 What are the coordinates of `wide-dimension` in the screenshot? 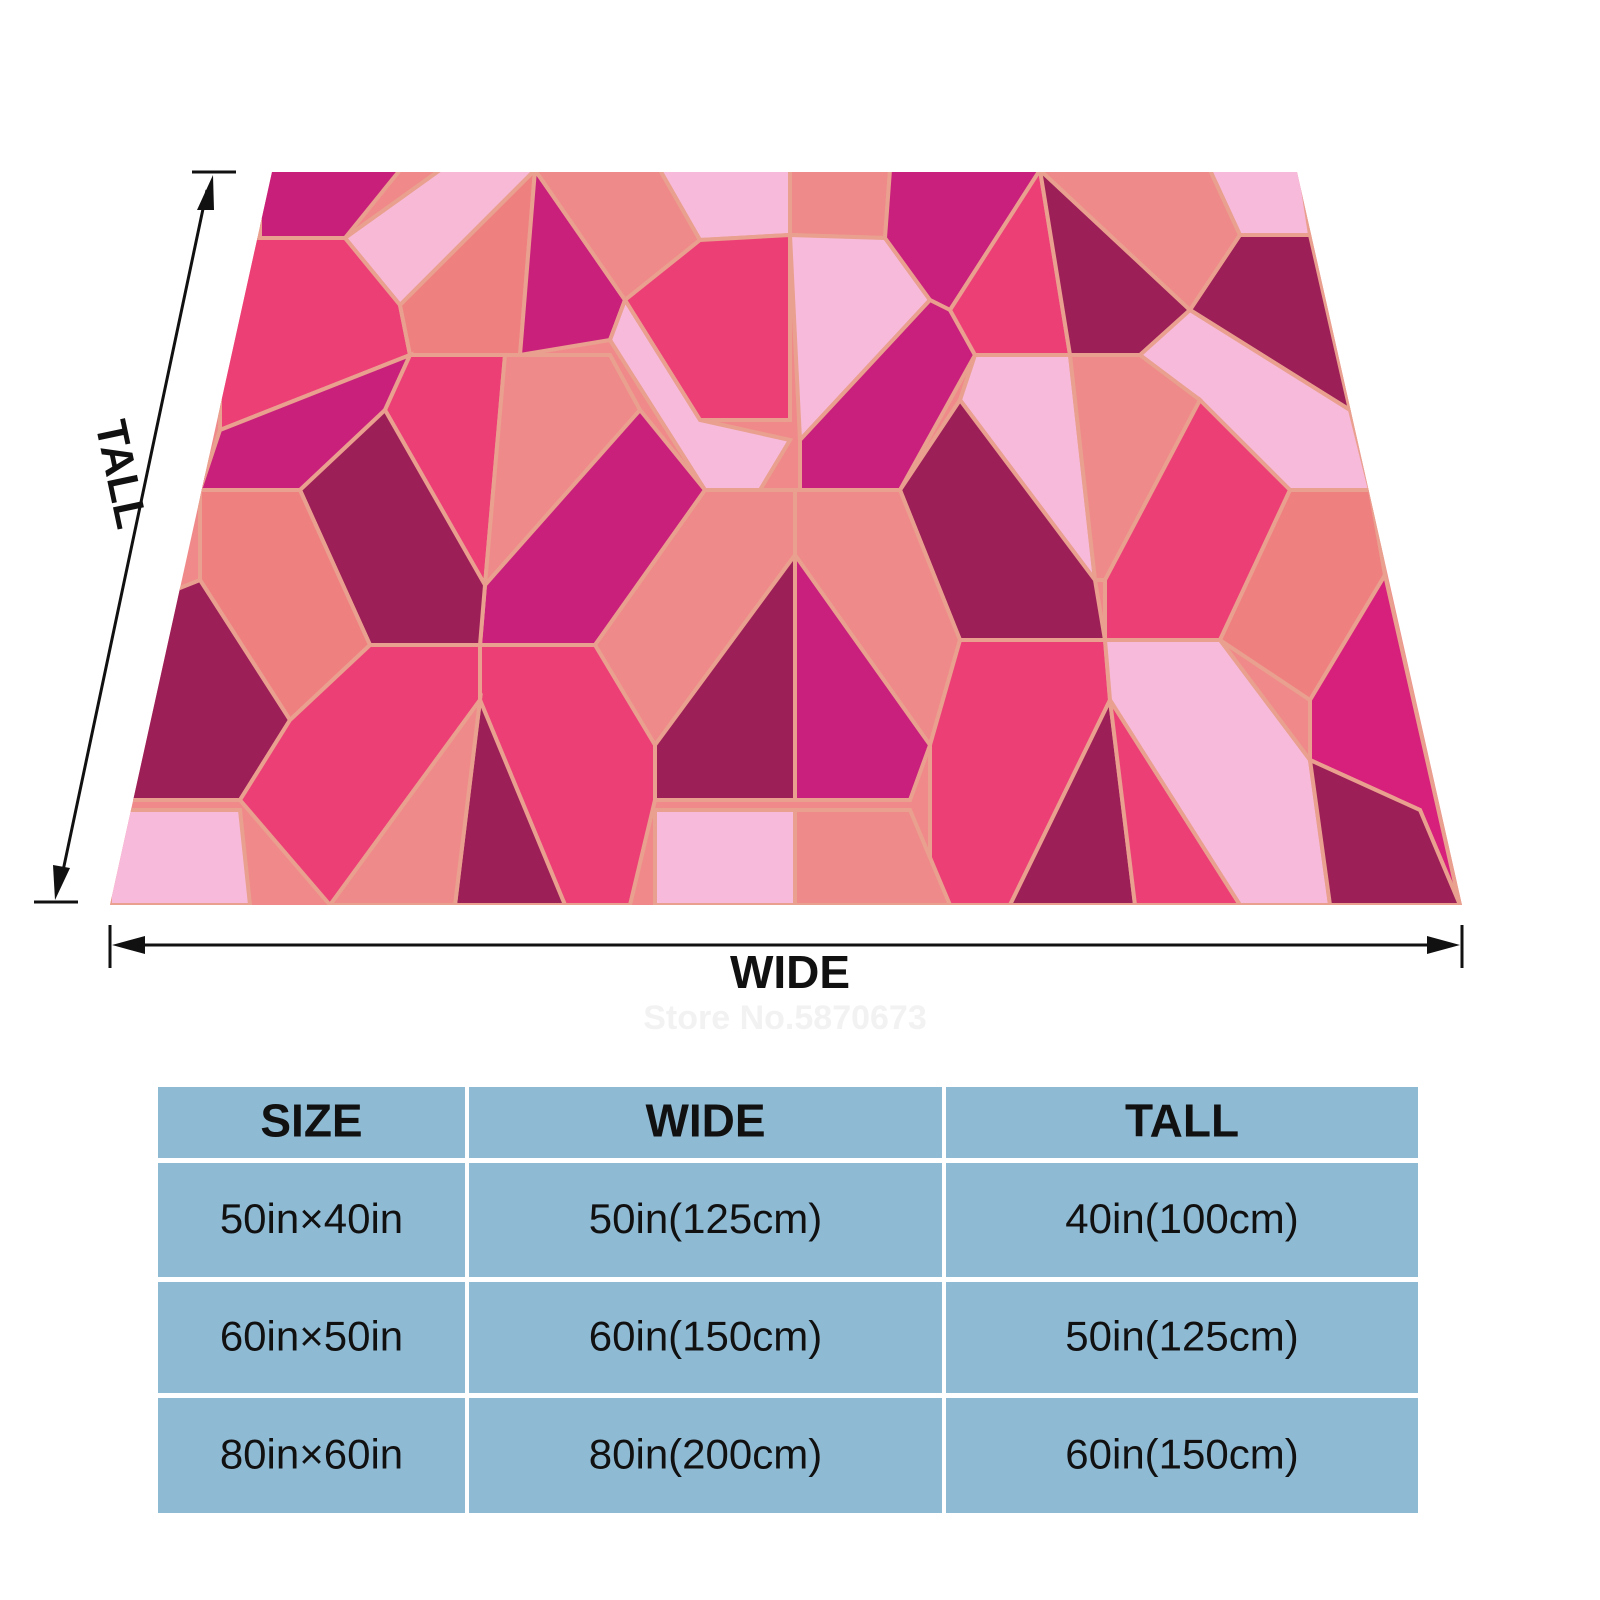 It's located at (786, 946).